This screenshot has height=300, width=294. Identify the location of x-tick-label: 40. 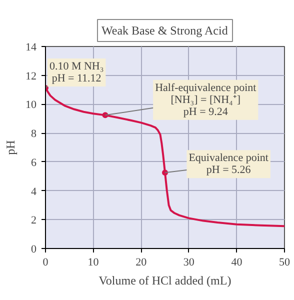
(237, 262).